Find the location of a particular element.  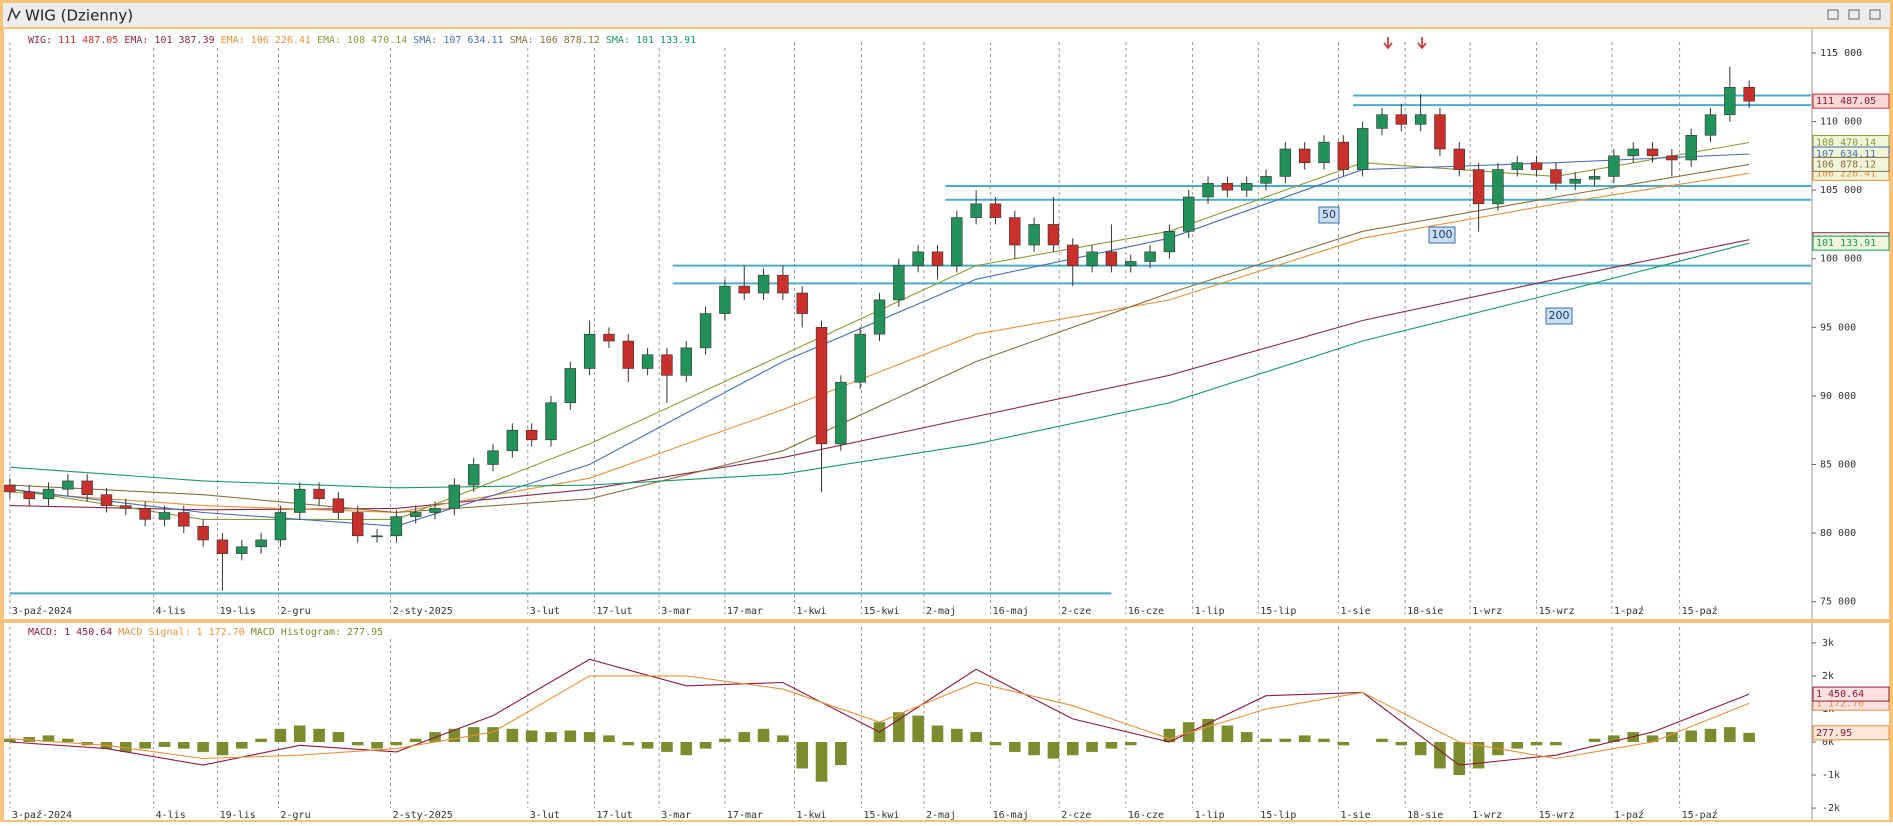

annotation-box is located at coordinates (1329, 215).